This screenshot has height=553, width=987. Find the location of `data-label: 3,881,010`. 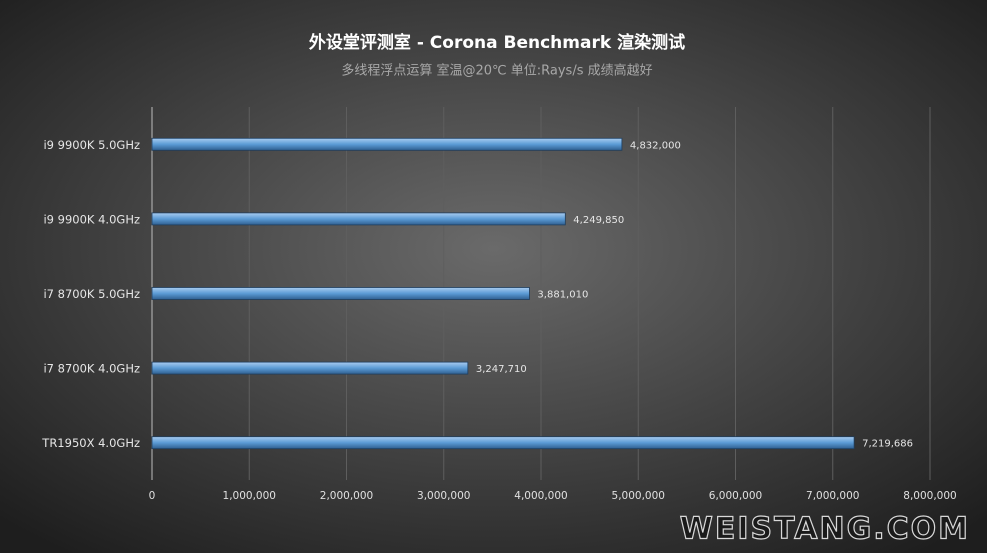

data-label: 3,881,010 is located at coordinates (562, 295).